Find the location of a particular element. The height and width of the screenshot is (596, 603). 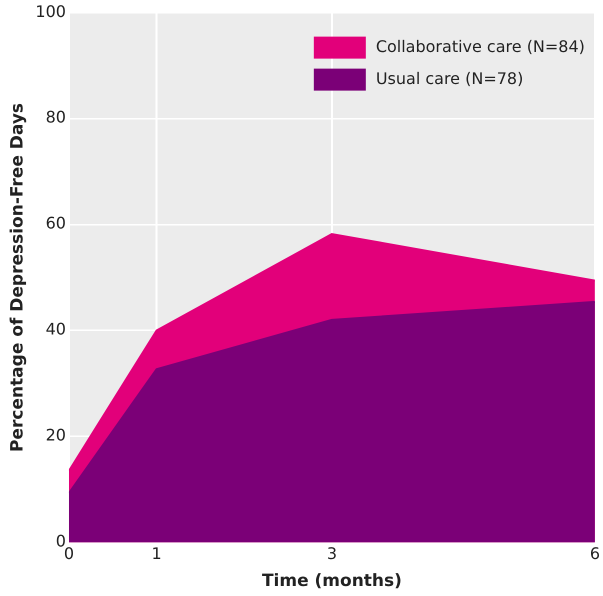

y-axis-title: Percentage of Depression-Free Days is located at coordinates (18, 277).